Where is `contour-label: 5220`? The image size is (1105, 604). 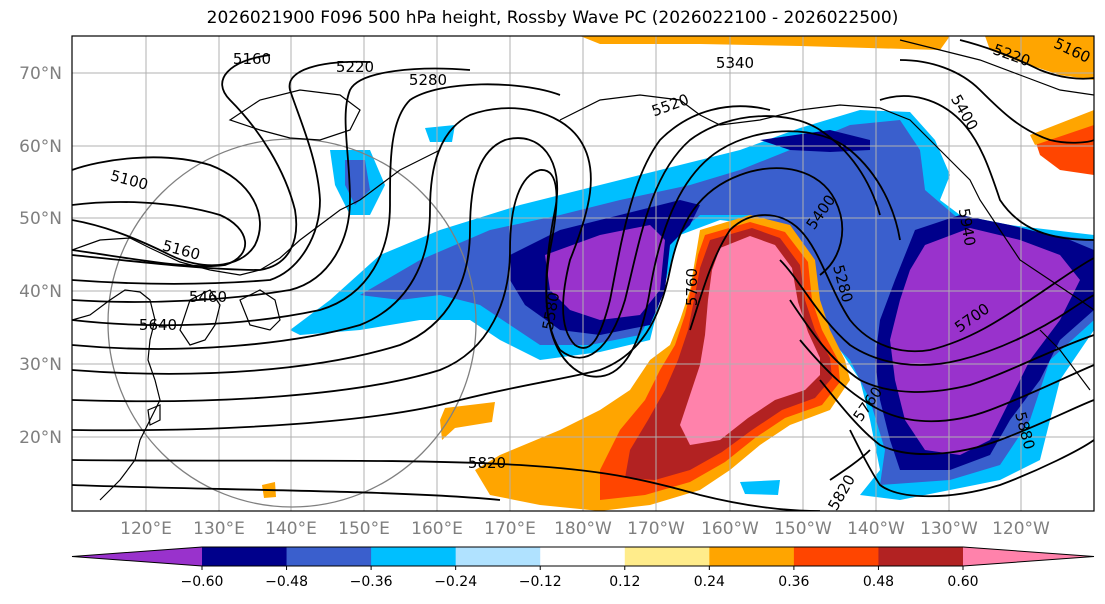 contour-label: 5220 is located at coordinates (355, 67).